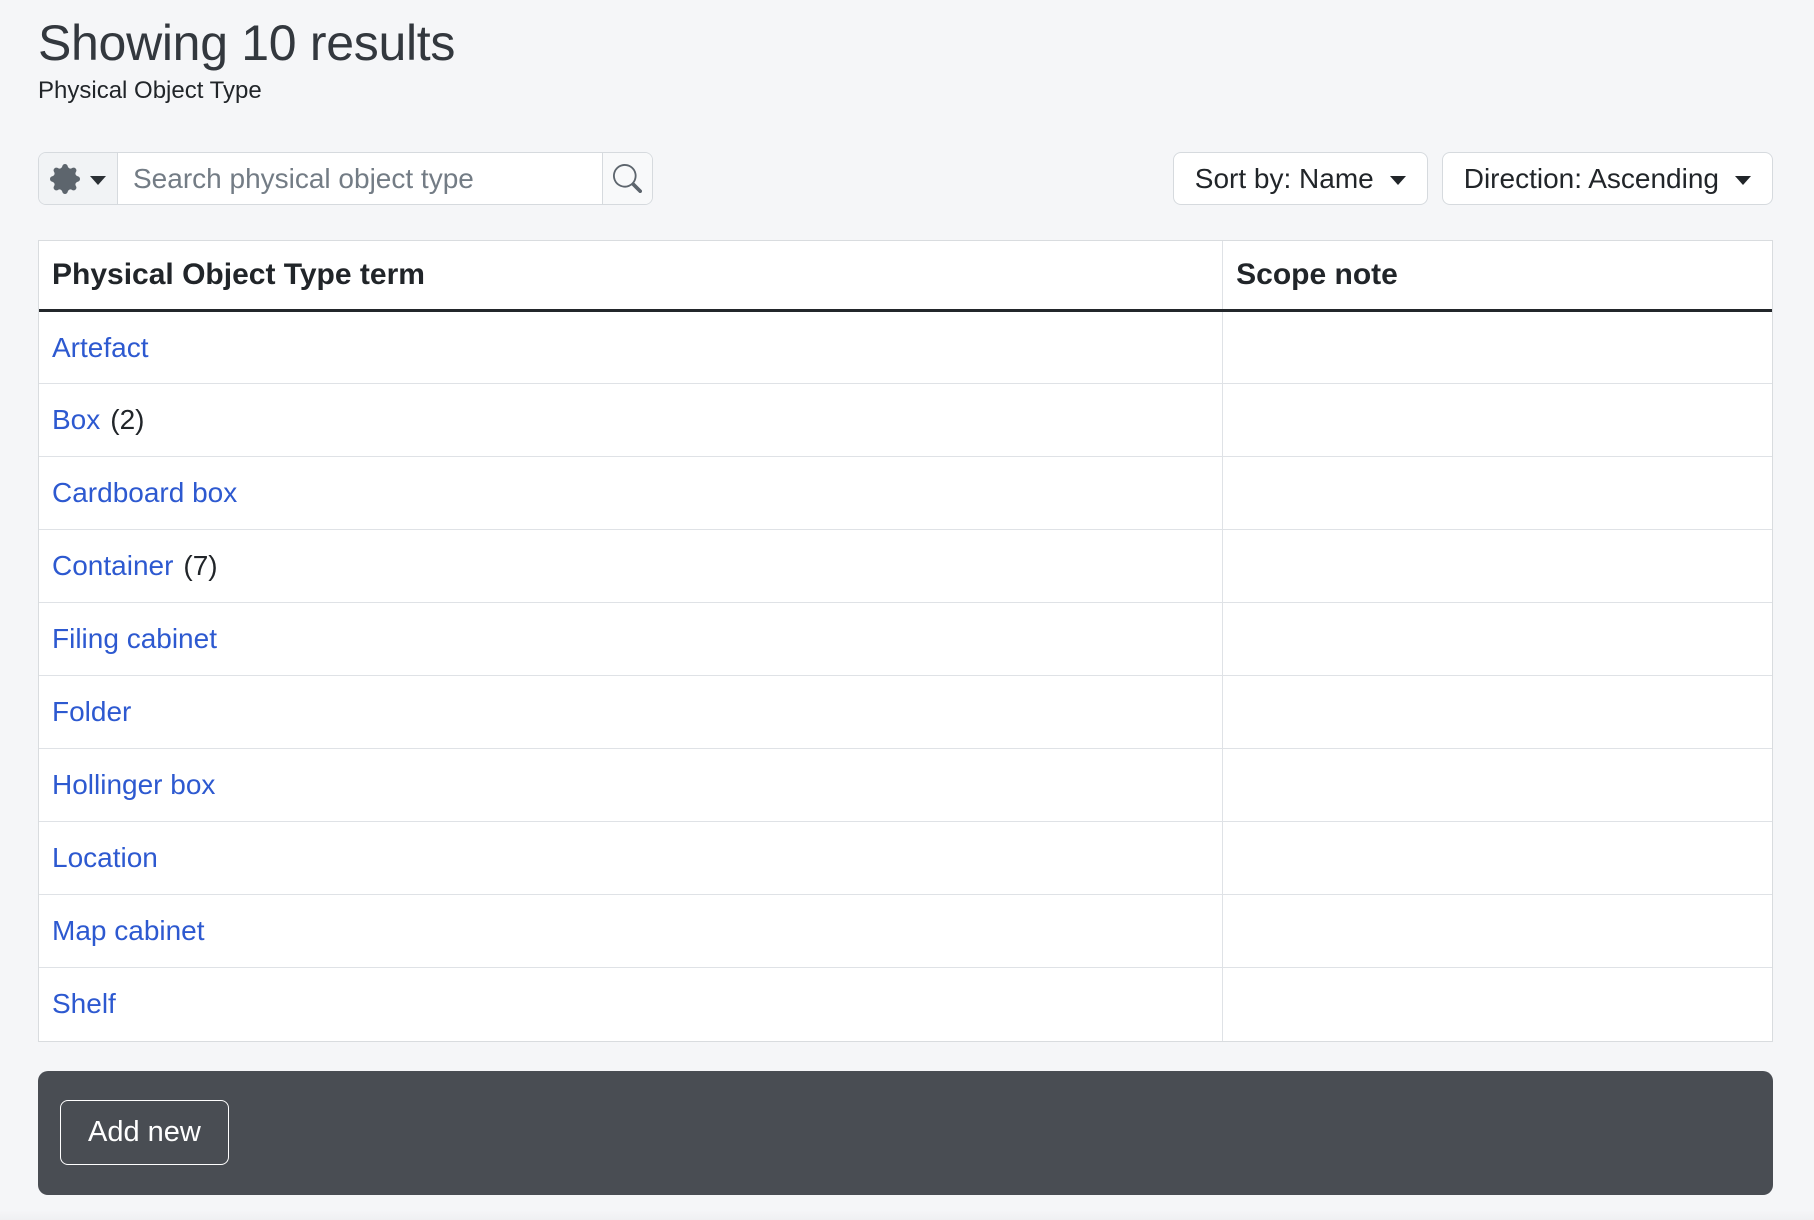 Image resolution: width=1814 pixels, height=1220 pixels. What do you see at coordinates (100, 347) in the screenshot?
I see `term-link: Artefact` at bounding box center [100, 347].